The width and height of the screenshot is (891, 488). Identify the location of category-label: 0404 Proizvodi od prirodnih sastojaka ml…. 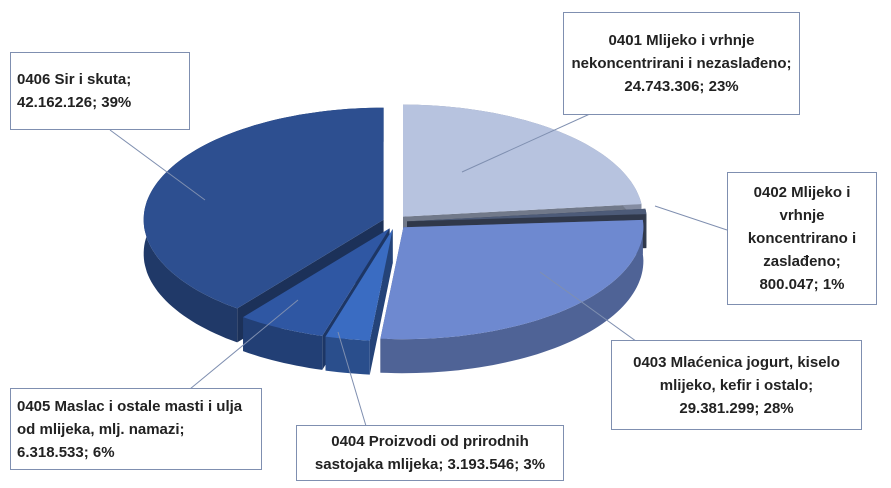
(421, 453).